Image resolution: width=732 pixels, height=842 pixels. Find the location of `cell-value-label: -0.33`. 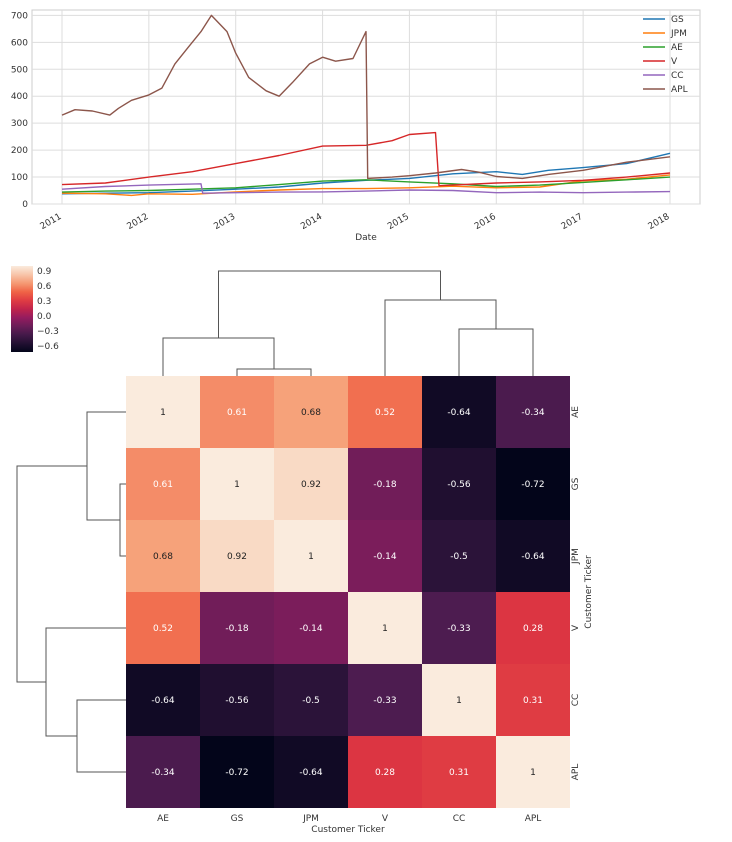

cell-value-label: -0.33 is located at coordinates (458, 629).